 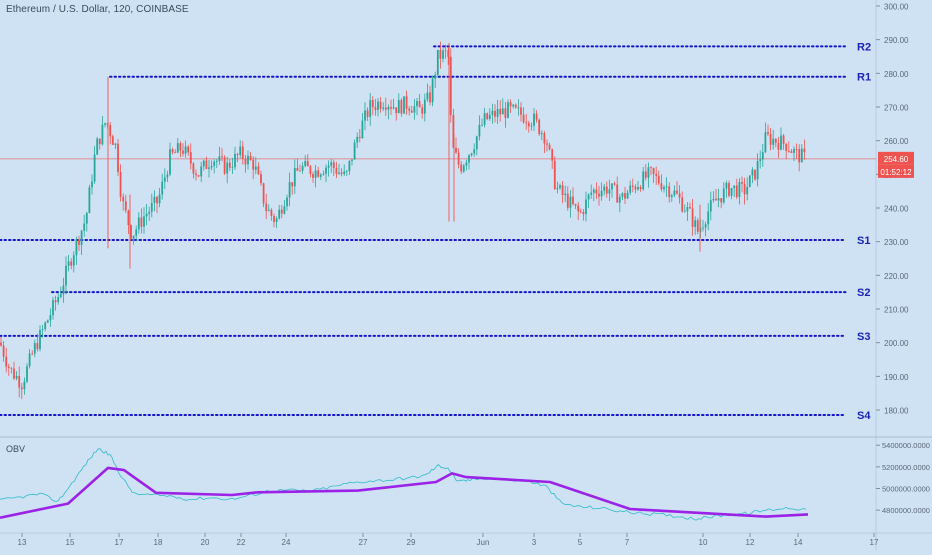 What do you see at coordinates (896, 159) in the screenshot?
I see `last-price-value: 254.60` at bounding box center [896, 159].